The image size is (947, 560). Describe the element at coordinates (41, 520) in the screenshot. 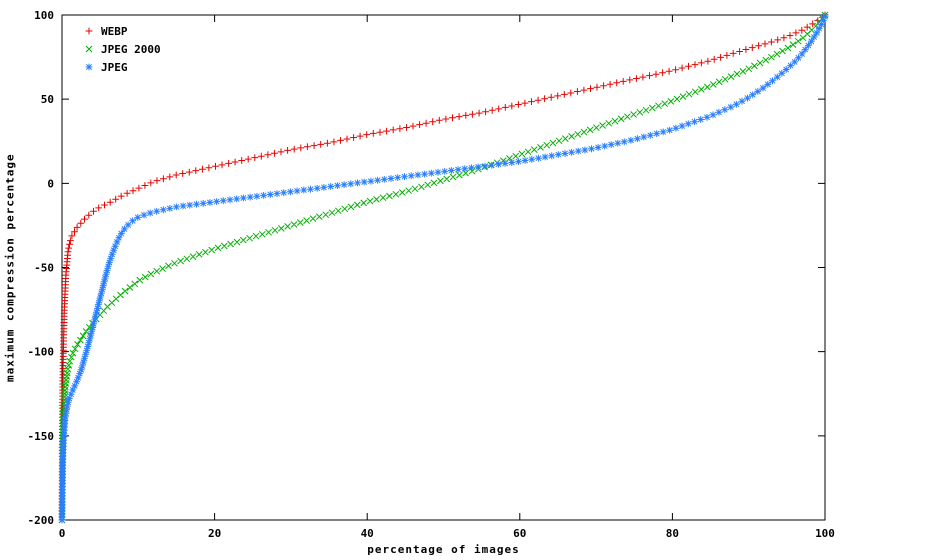

I see `y-tick-label: -200` at that location.